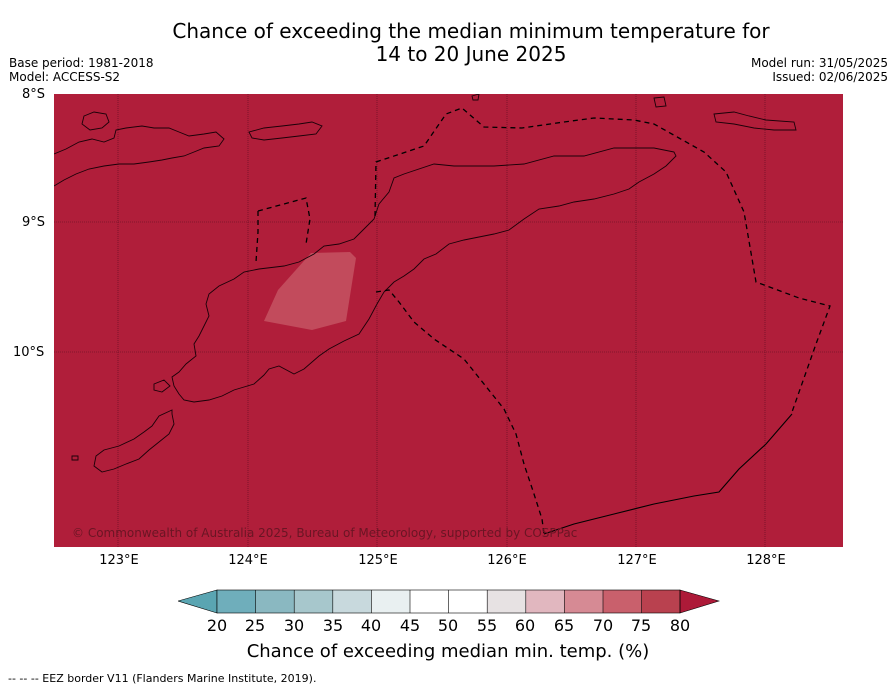  I want to click on lat-label-8s: 8°S, so click(34, 94).